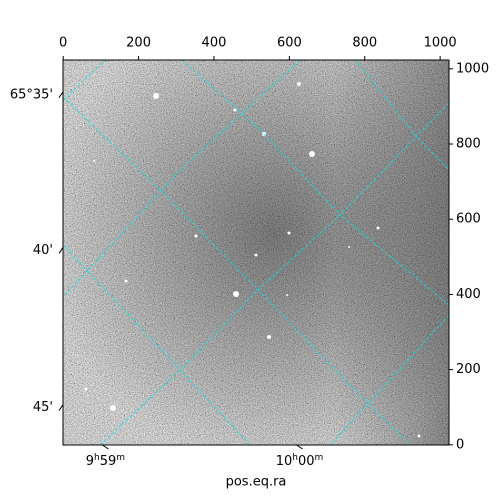  Describe the element at coordinates (31, 94) in the screenshot. I see `dec-tick-label: 65°35'` at that location.